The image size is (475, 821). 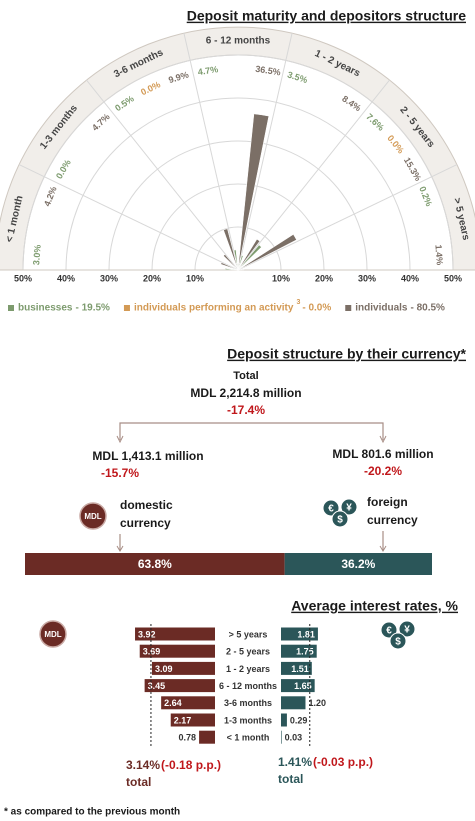 What do you see at coordinates (146, 505) in the screenshot?
I see `currency-name: domestic` at bounding box center [146, 505].